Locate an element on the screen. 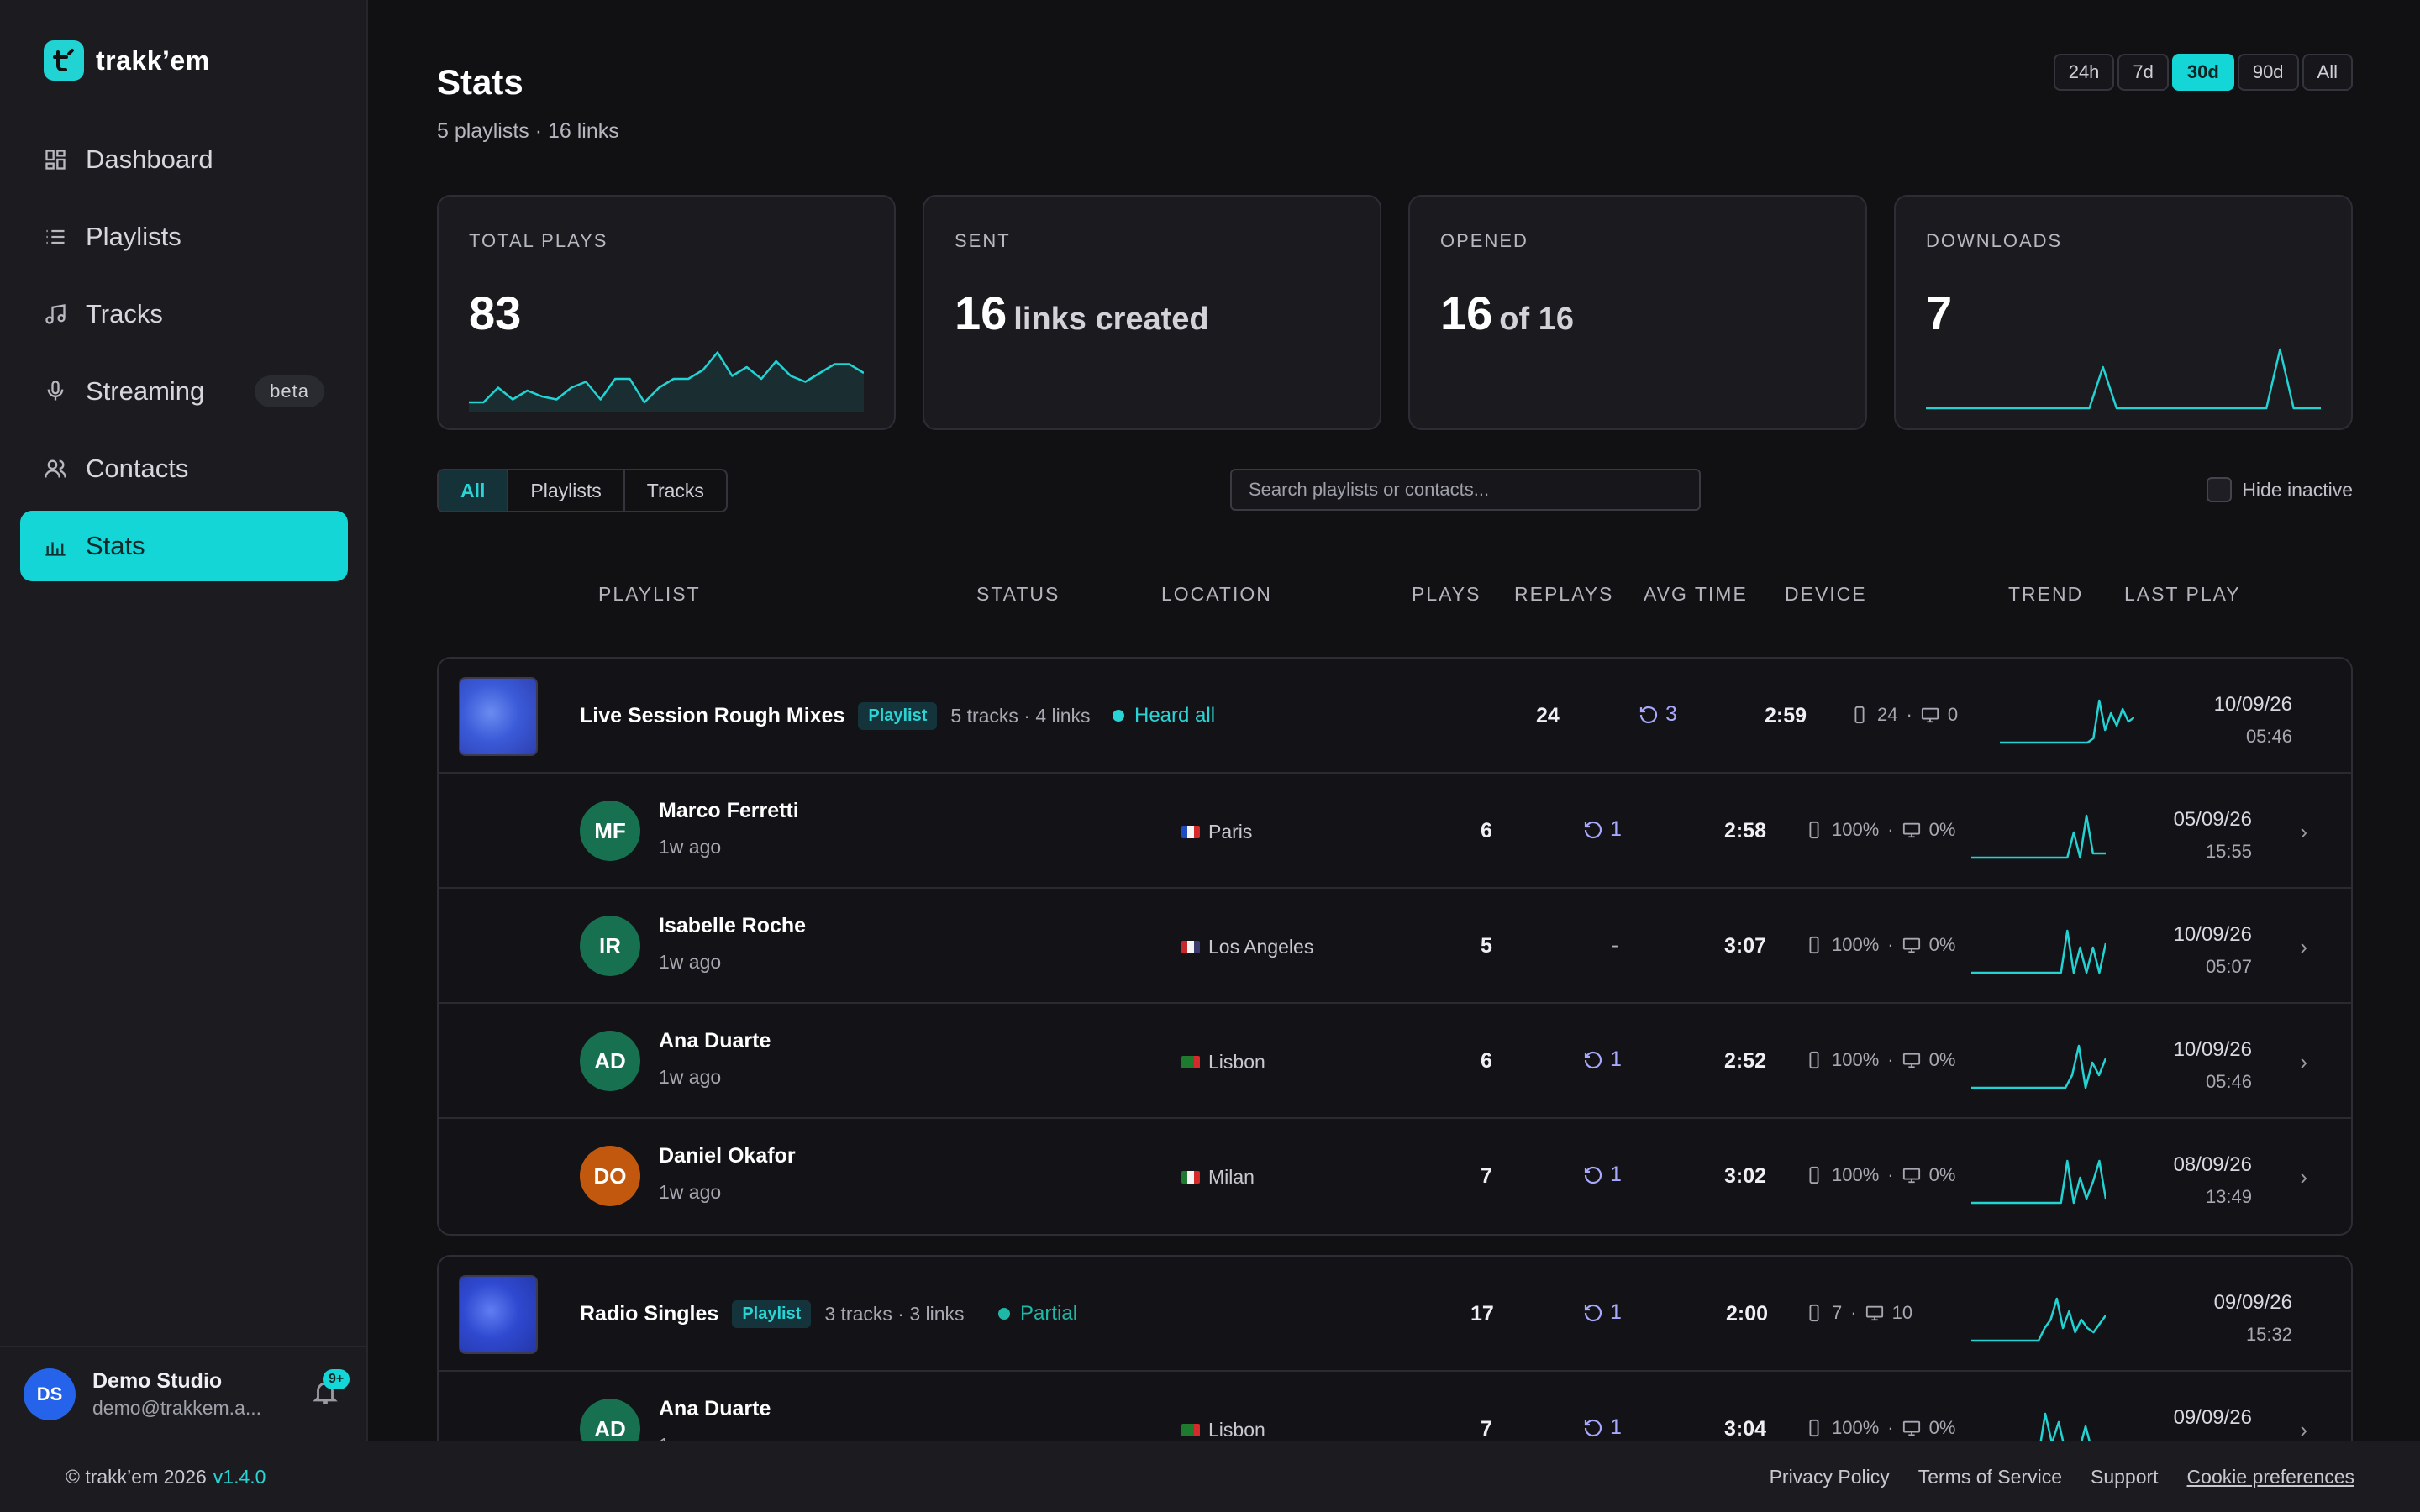 The width and height of the screenshot is (2420, 1512). plays-value: 6 is located at coordinates (1486, 1061).